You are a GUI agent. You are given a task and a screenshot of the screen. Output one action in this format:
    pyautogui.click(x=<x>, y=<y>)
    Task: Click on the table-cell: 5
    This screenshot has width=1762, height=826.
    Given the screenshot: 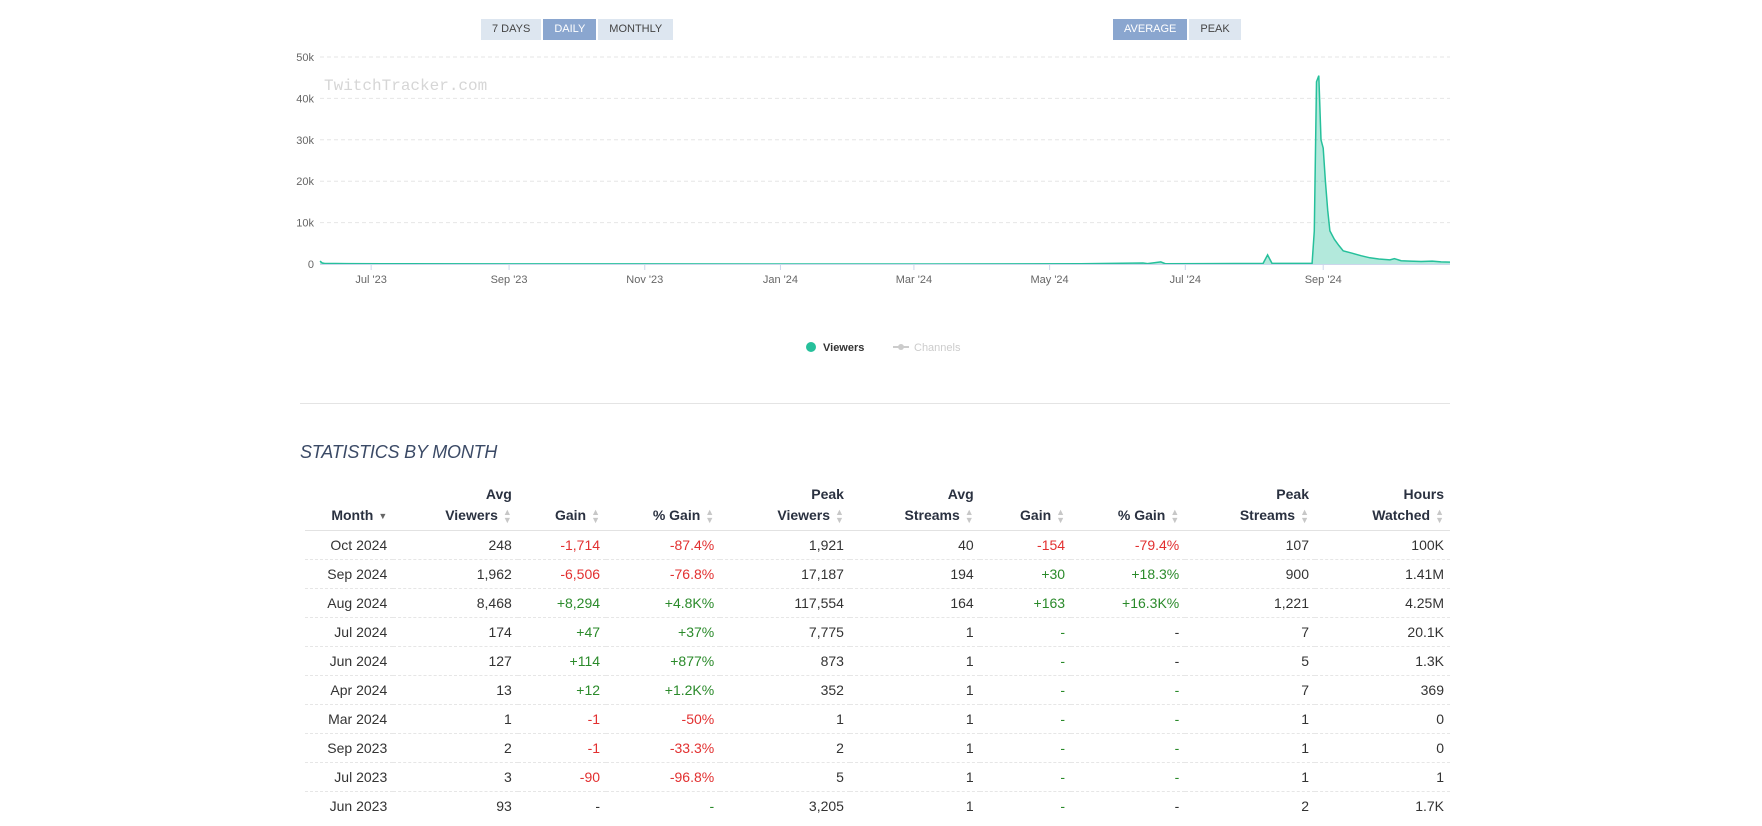 What is the action you would take?
    pyautogui.click(x=1250, y=661)
    